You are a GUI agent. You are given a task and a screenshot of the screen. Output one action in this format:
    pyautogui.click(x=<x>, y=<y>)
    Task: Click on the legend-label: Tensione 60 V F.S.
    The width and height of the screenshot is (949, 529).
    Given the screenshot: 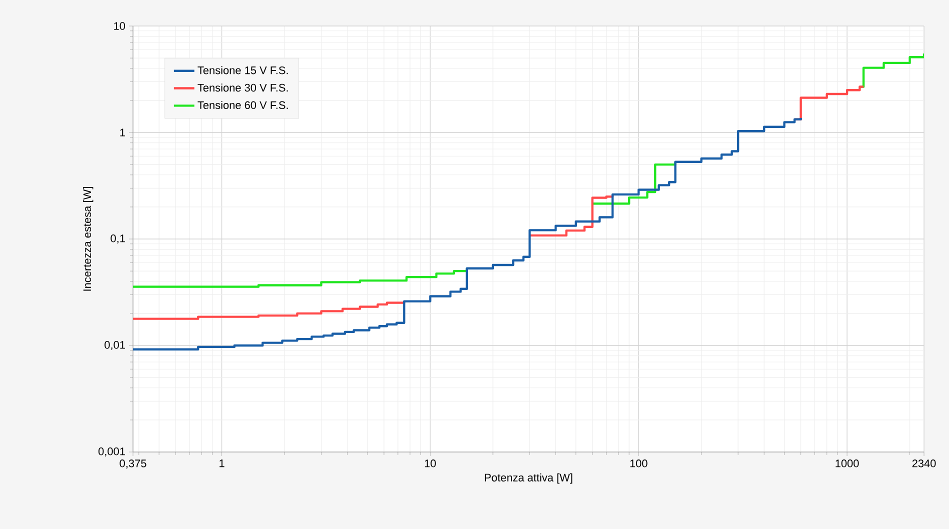 What is the action you would take?
    pyautogui.click(x=243, y=105)
    